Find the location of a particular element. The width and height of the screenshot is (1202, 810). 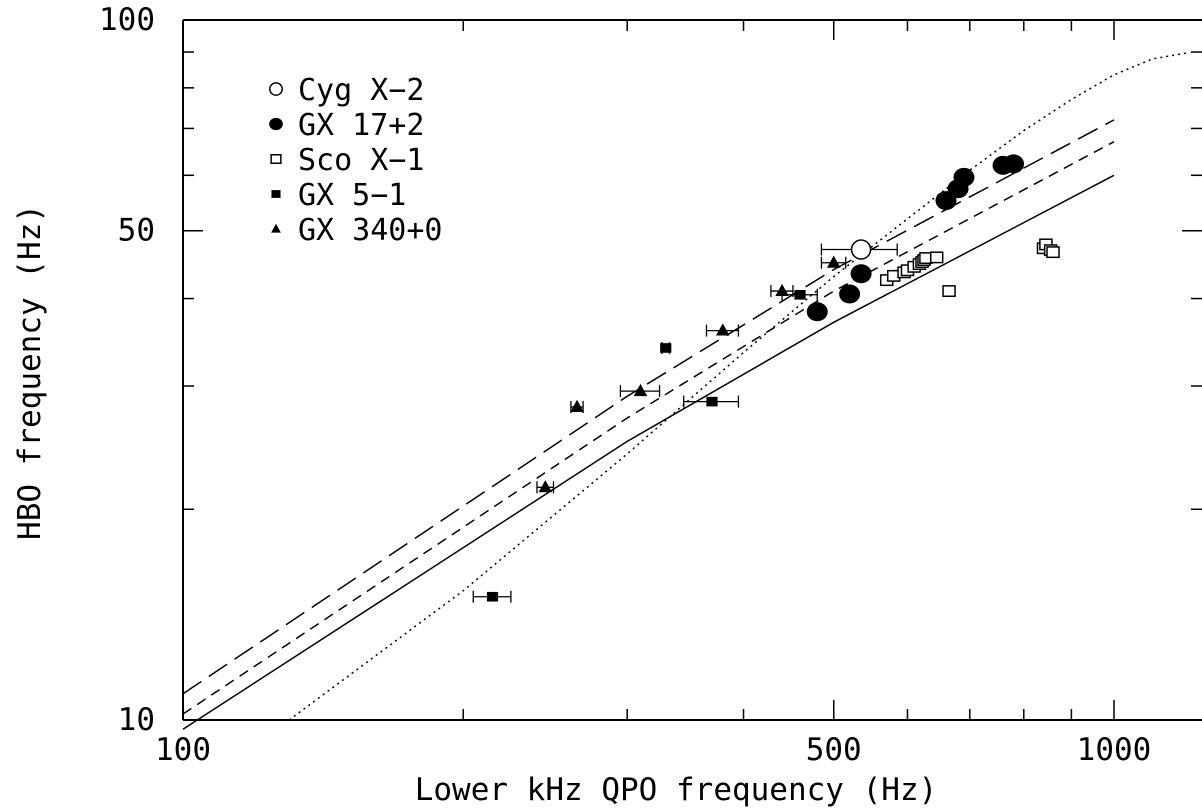

x-tick-label: 500 is located at coordinates (834, 750).